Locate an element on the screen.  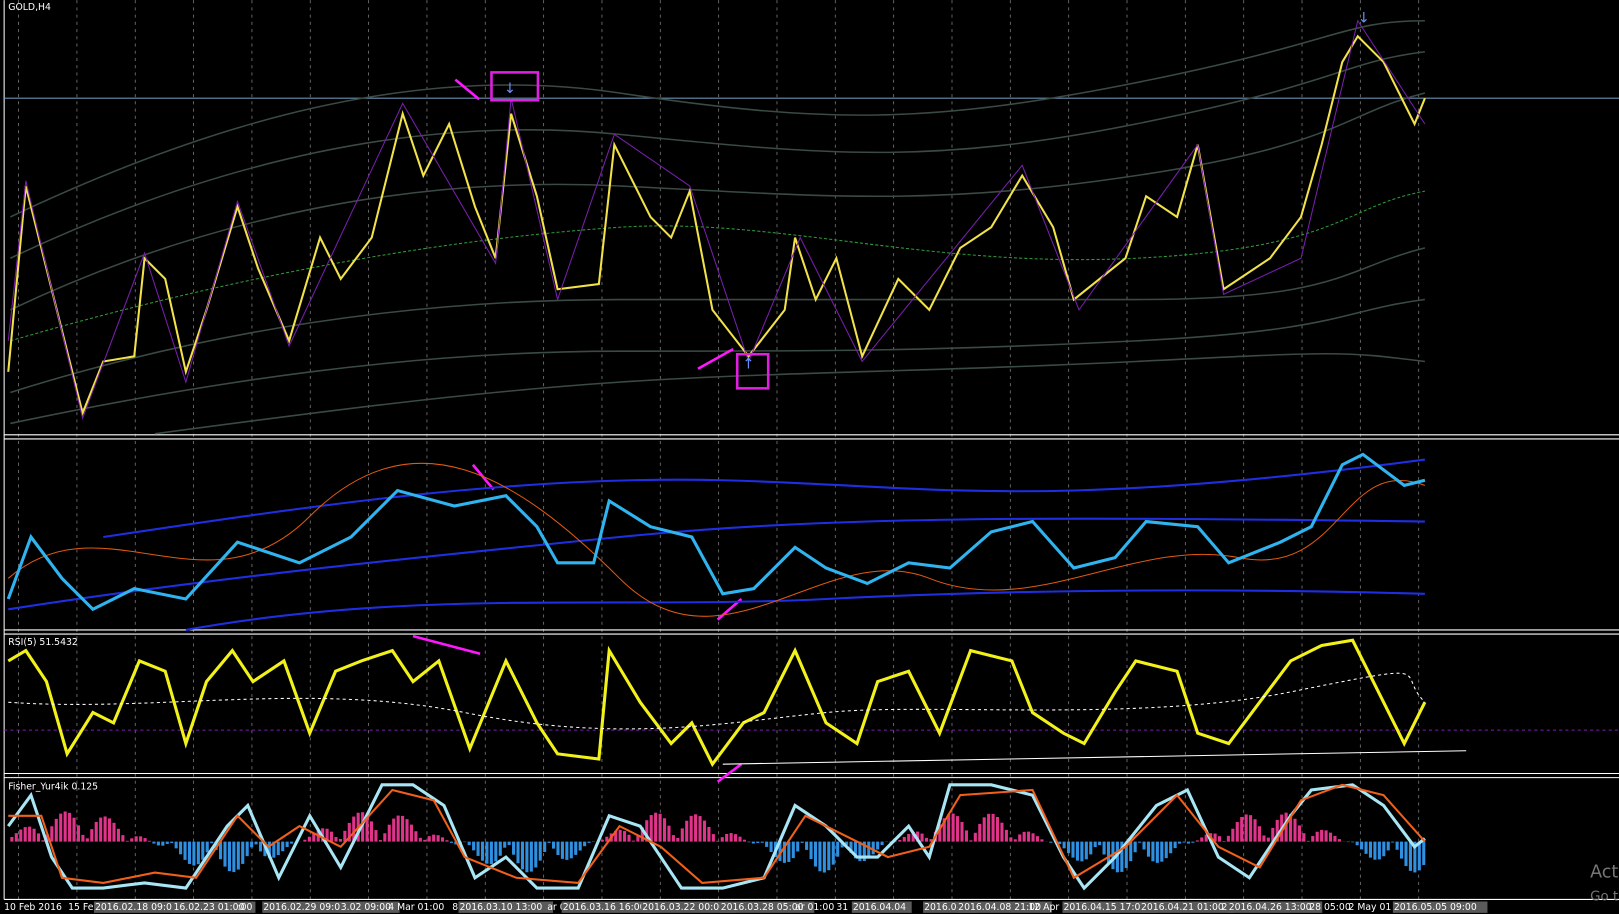
midline is located at coordinates (717, 266).